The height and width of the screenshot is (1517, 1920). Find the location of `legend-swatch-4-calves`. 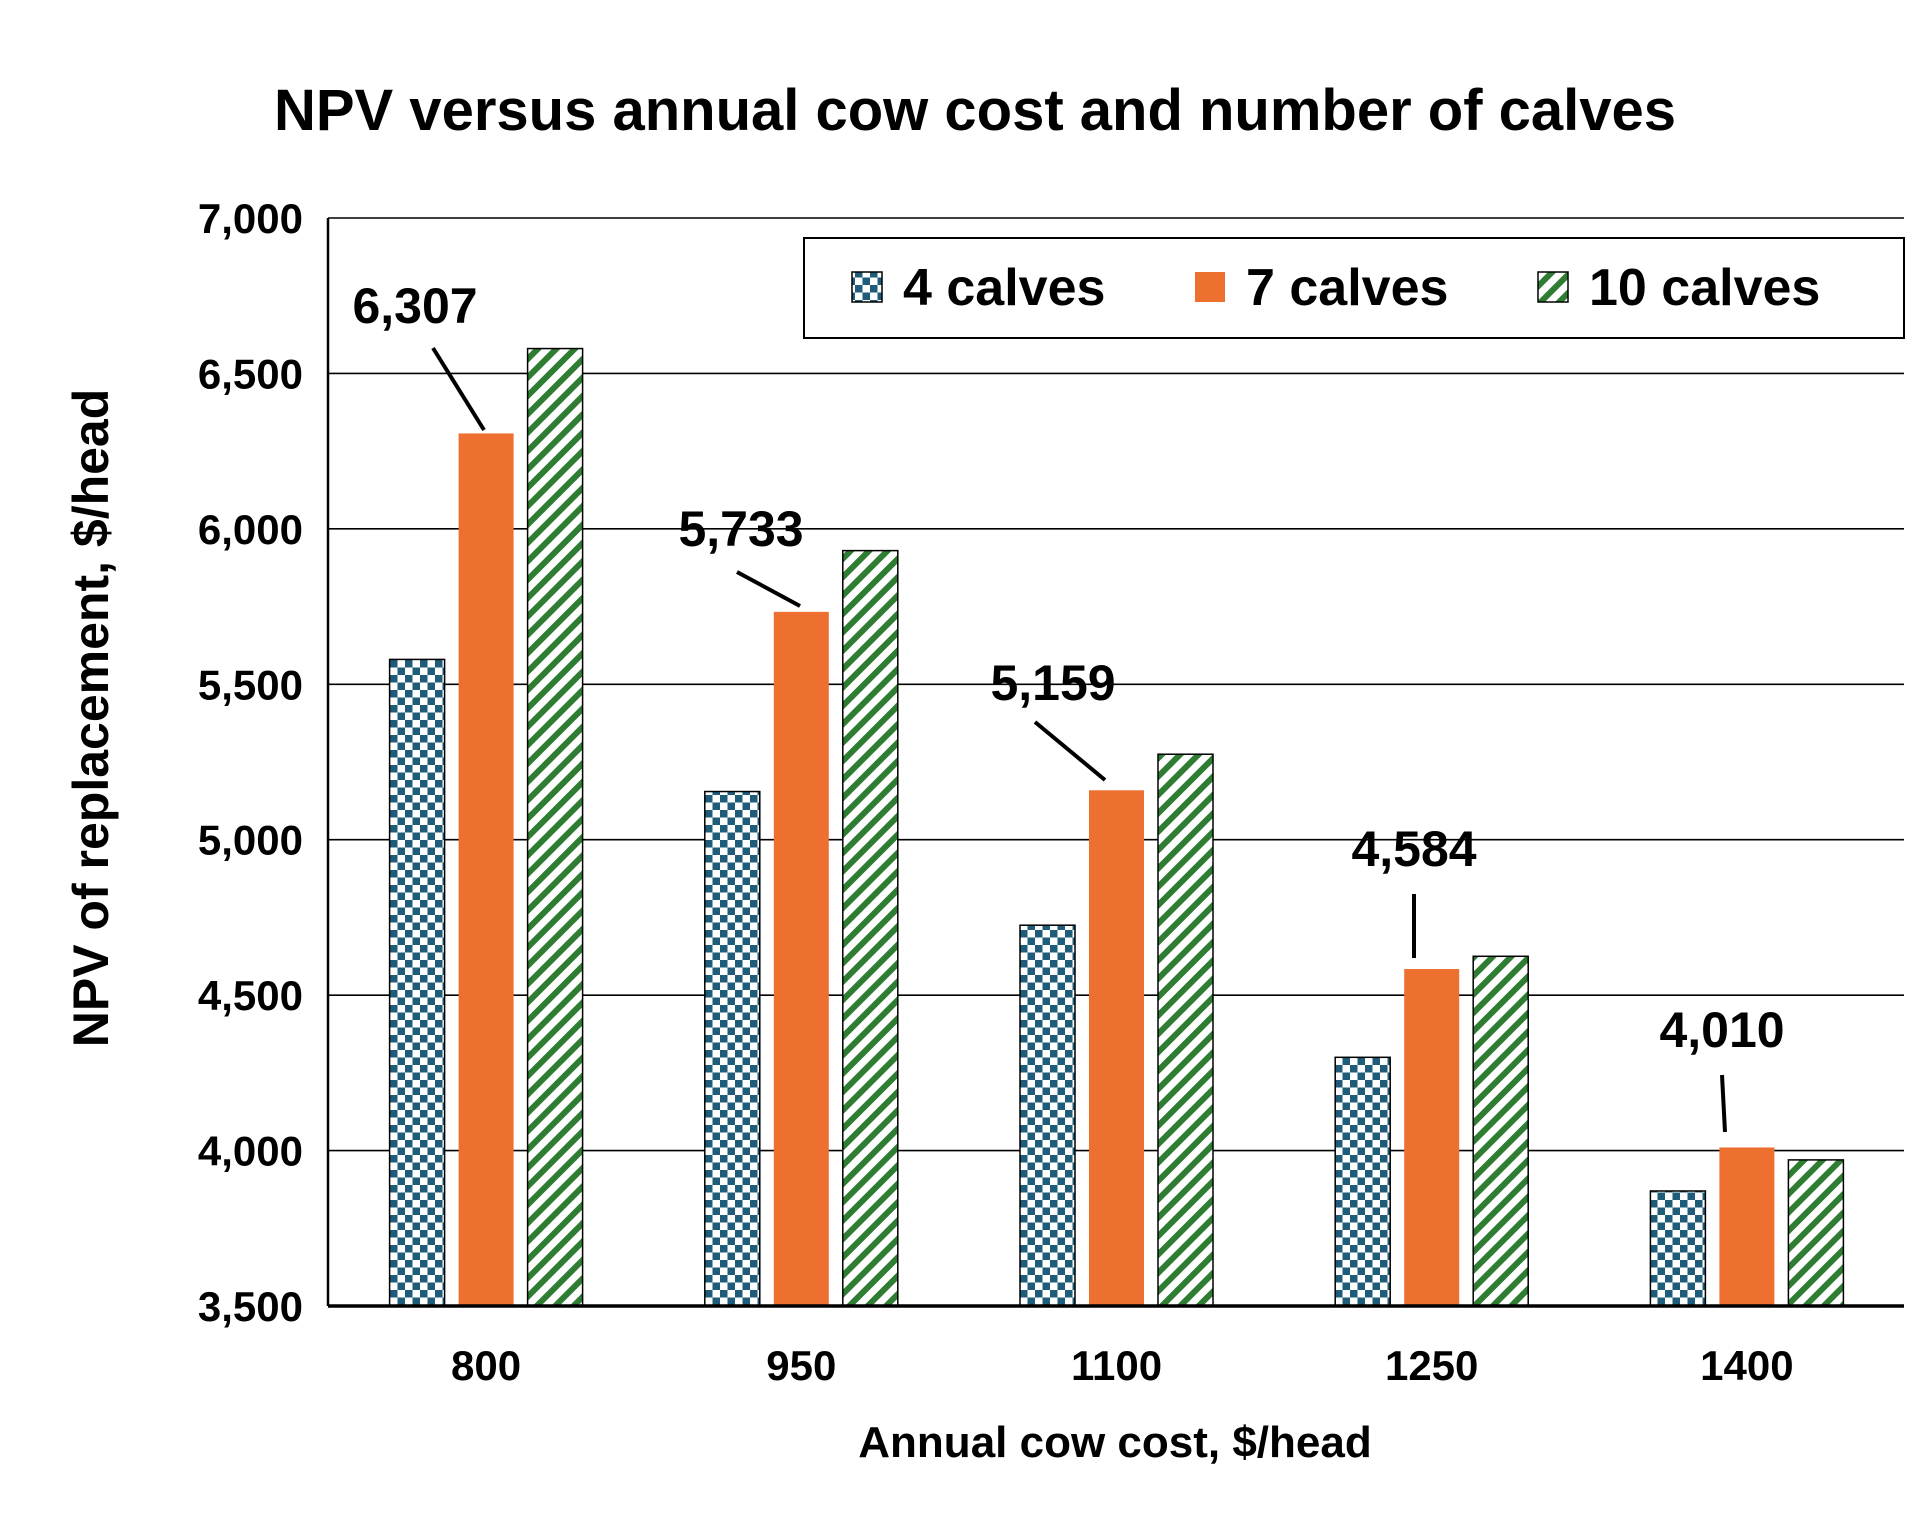

legend-swatch-4-calves is located at coordinates (867, 287).